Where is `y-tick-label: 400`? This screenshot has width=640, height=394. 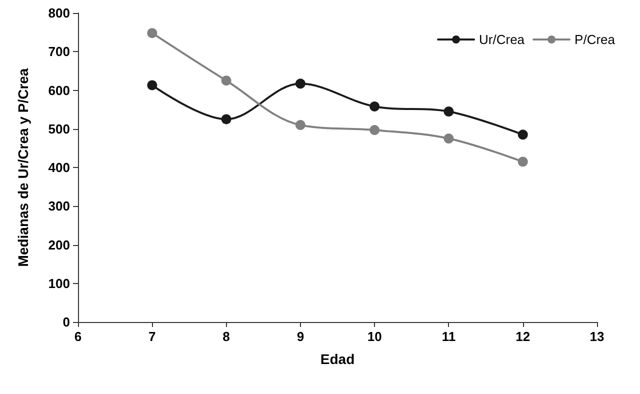 y-tick-label: 400 is located at coordinates (59, 167).